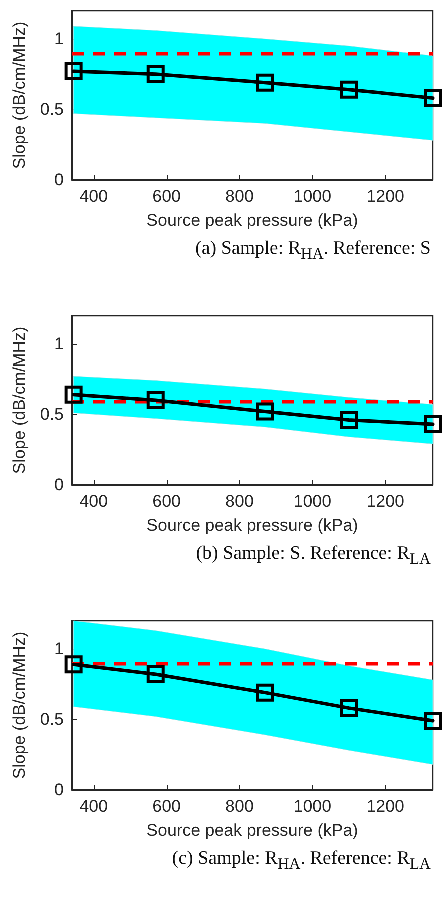 Image resolution: width=445 pixels, height=917 pixels. Describe the element at coordinates (313, 556) in the screenshot. I see `text: (b) Sample: S. Reference: R$_{LA}$` at that location.